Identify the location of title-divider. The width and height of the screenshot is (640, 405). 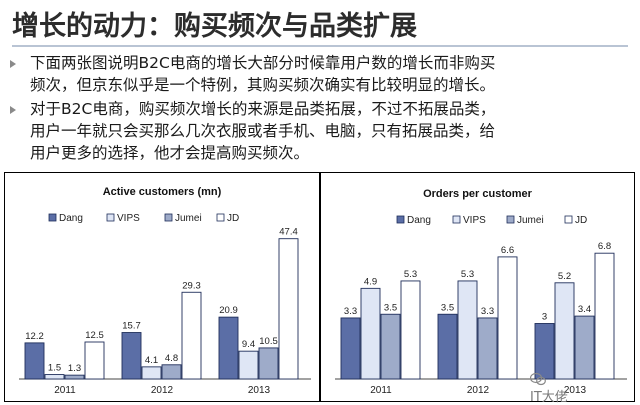
(320, 46).